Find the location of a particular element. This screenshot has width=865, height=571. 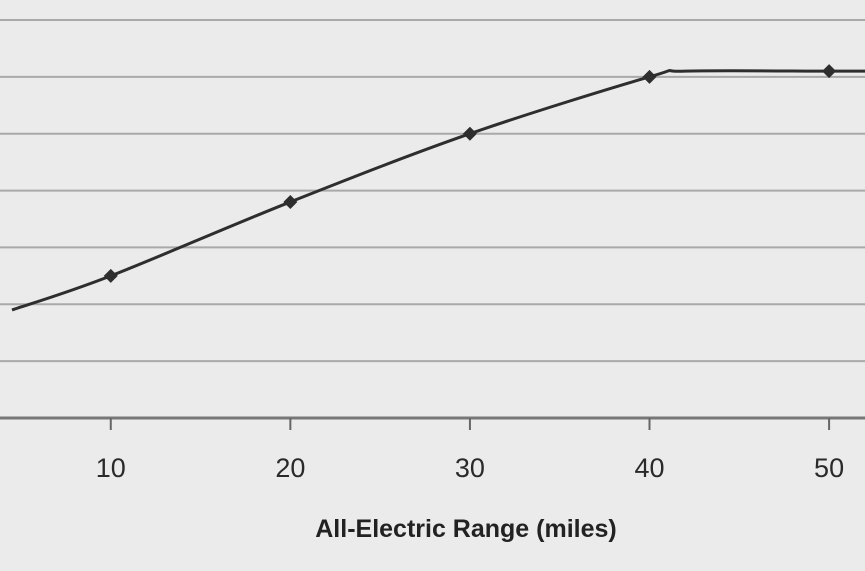

x-tick-label: 40 is located at coordinates (649, 468).